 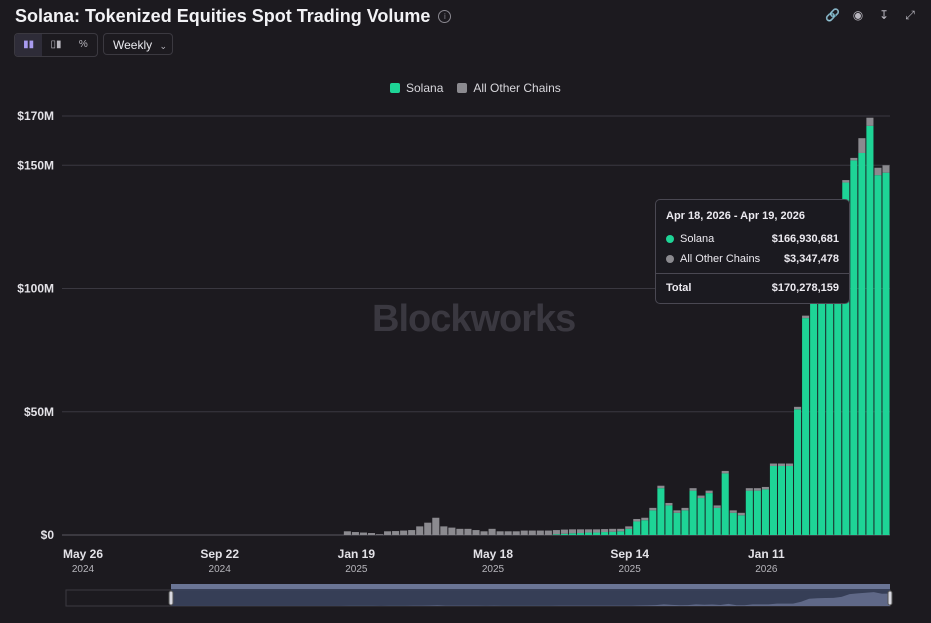 What do you see at coordinates (629, 554) in the screenshot?
I see `x-tick-label: Sep 14` at bounding box center [629, 554].